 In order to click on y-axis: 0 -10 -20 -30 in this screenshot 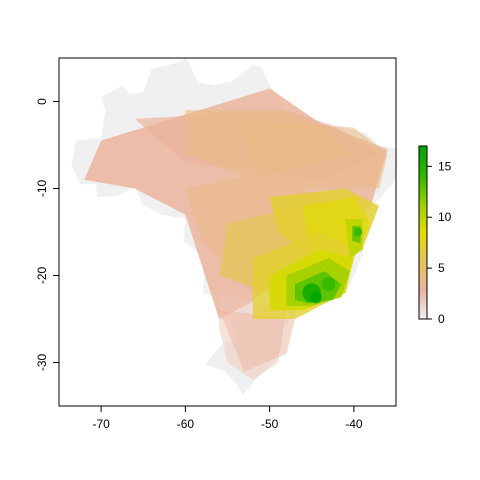, I will do `click(47, 235)`.